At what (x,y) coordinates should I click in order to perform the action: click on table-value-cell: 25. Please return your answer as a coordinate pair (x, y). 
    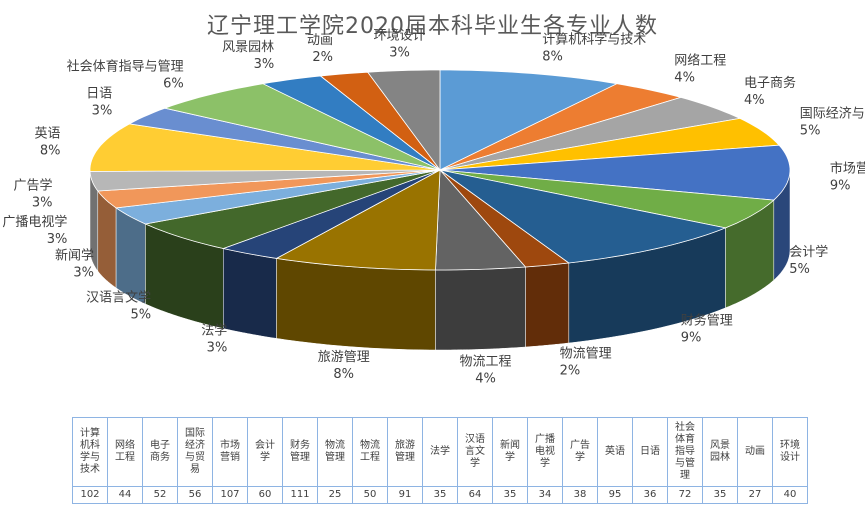
    Looking at the image, I should click on (335, 495).